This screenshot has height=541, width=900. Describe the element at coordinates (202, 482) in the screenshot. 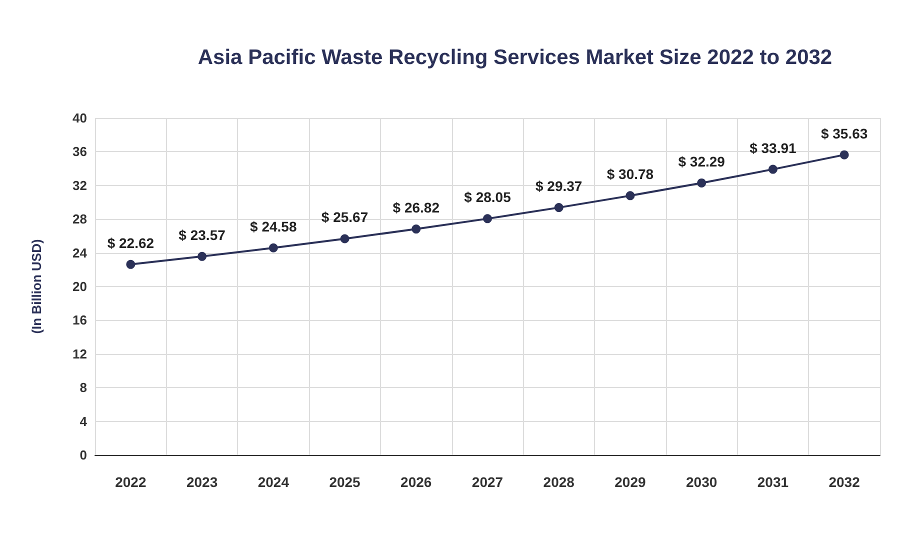

I see `x-tick-label: 2023` at that location.